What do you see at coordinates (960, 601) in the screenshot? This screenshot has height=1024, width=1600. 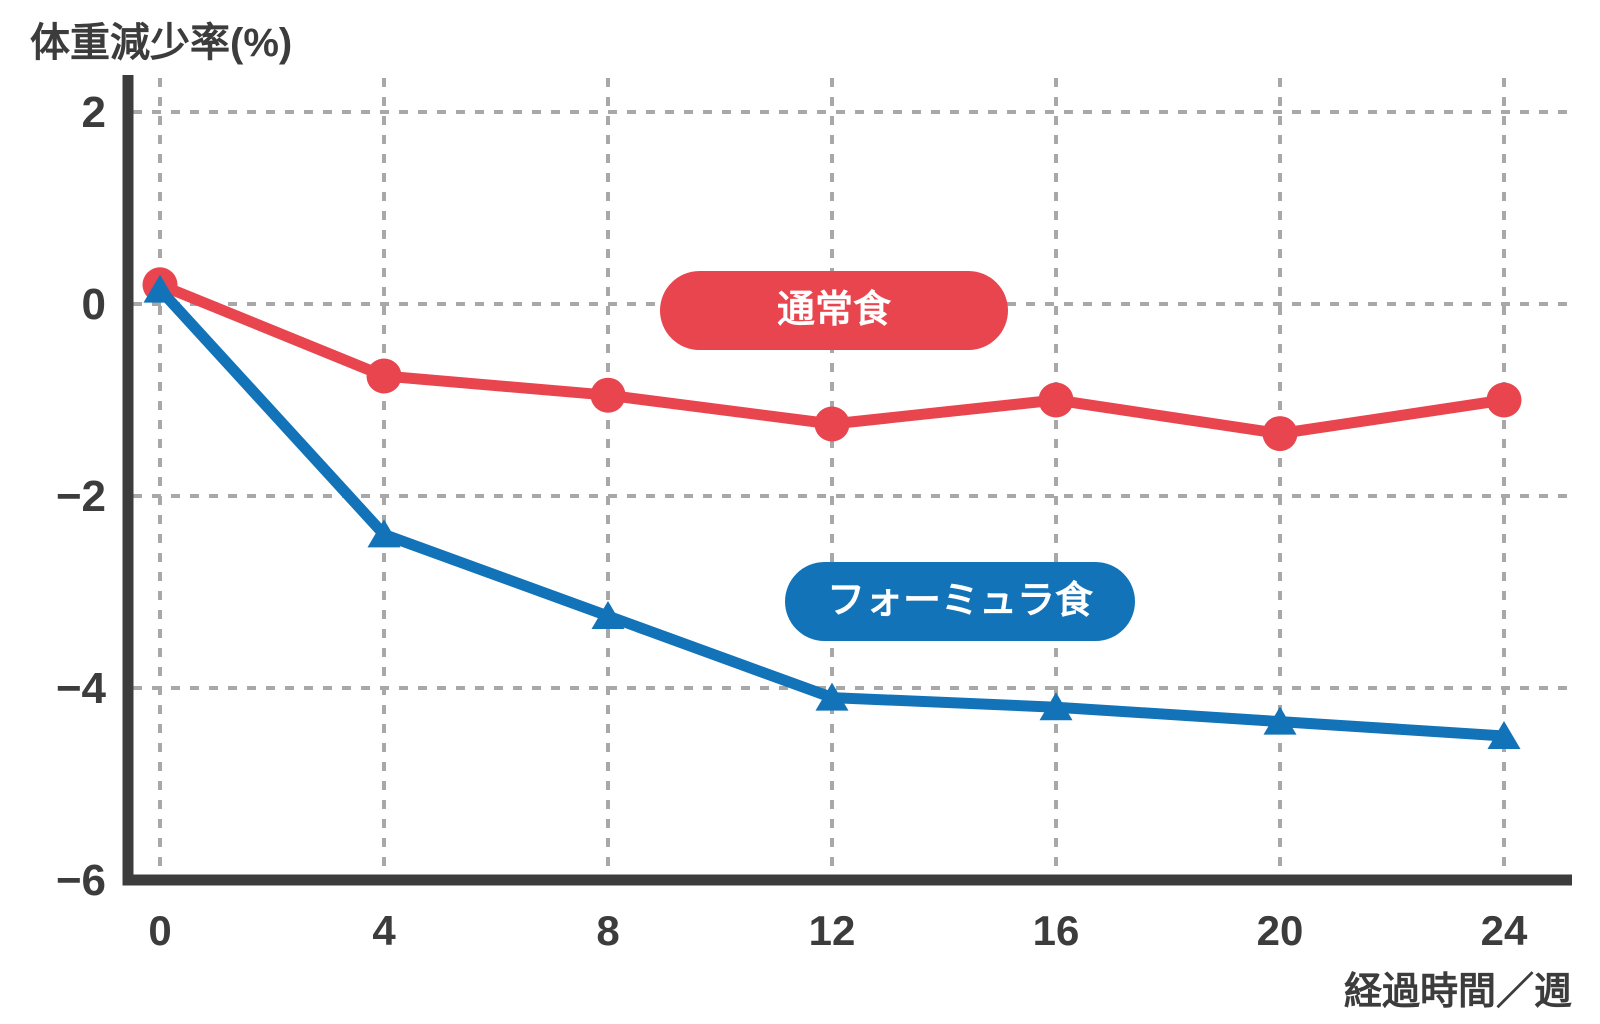 I see `legend-formula-diet: フォーミュラ食` at bounding box center [960, 601].